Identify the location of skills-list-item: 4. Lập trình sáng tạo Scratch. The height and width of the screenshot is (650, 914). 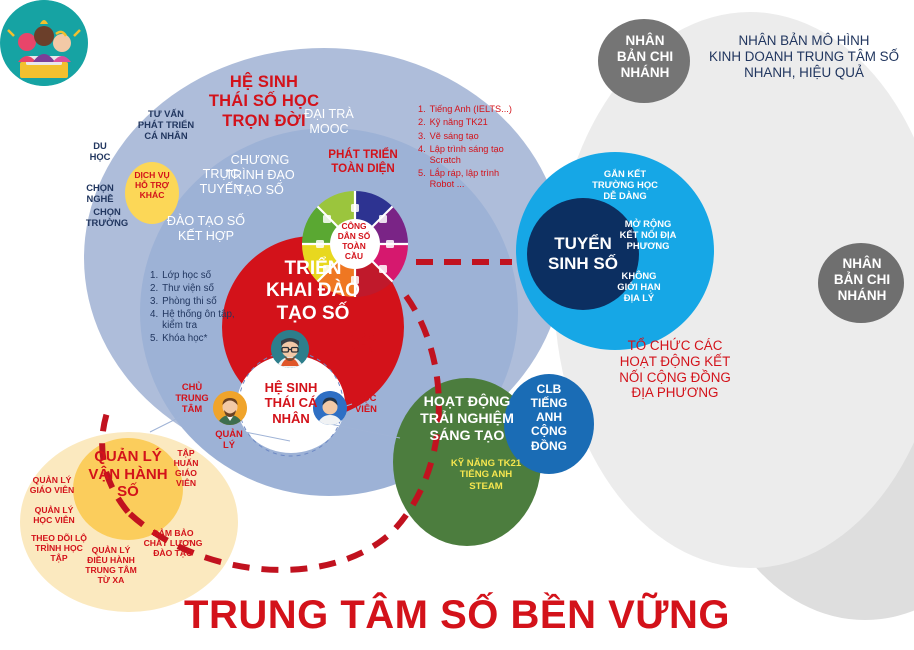
(470, 155).